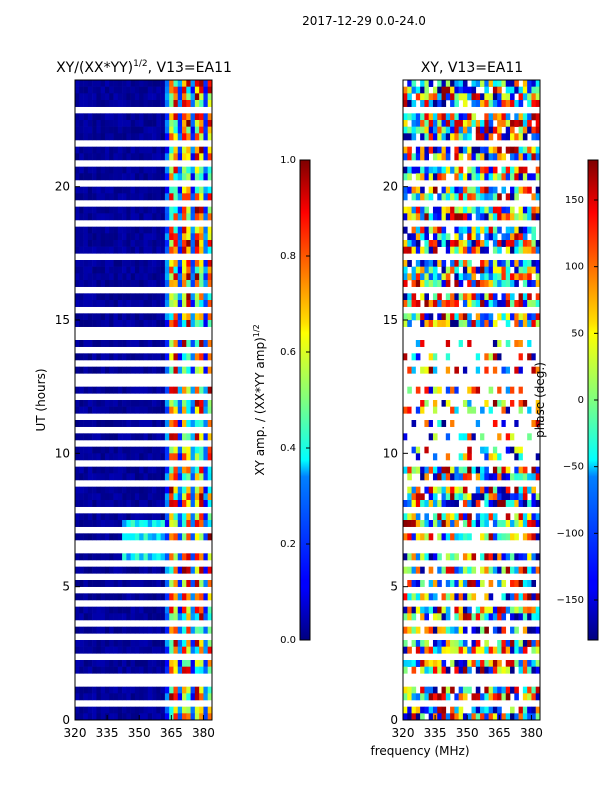 The height and width of the screenshot is (800, 600). I want to click on amp-ratio-title: XY/(XX*YY)1/2, V13=EA11, so click(144, 67).